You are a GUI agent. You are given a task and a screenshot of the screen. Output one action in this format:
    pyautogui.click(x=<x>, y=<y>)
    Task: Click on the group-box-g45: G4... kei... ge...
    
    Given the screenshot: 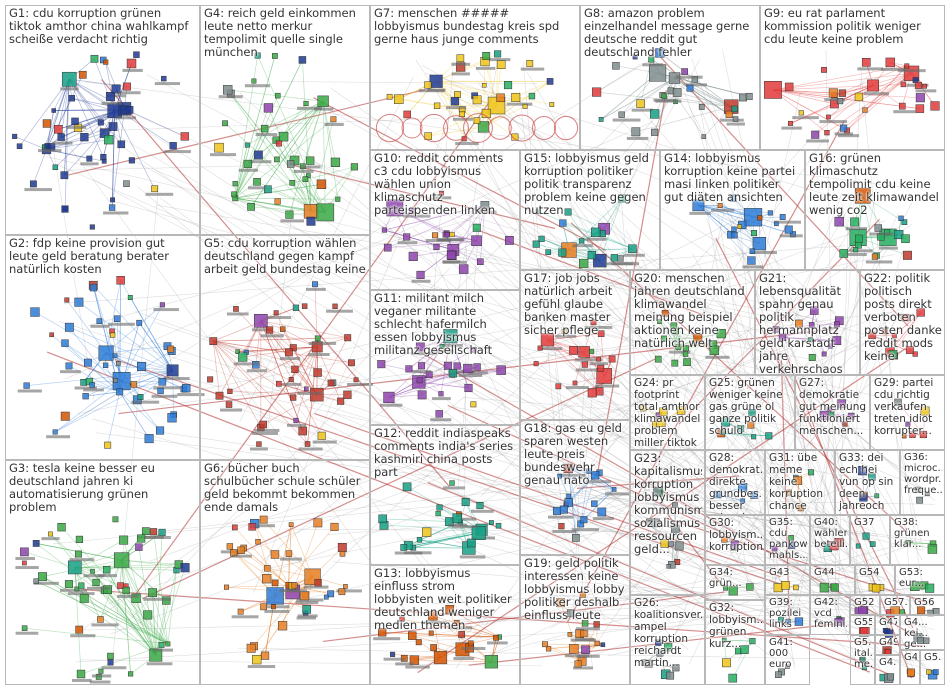 What is the action you would take?
    pyautogui.click(x=922, y=632)
    